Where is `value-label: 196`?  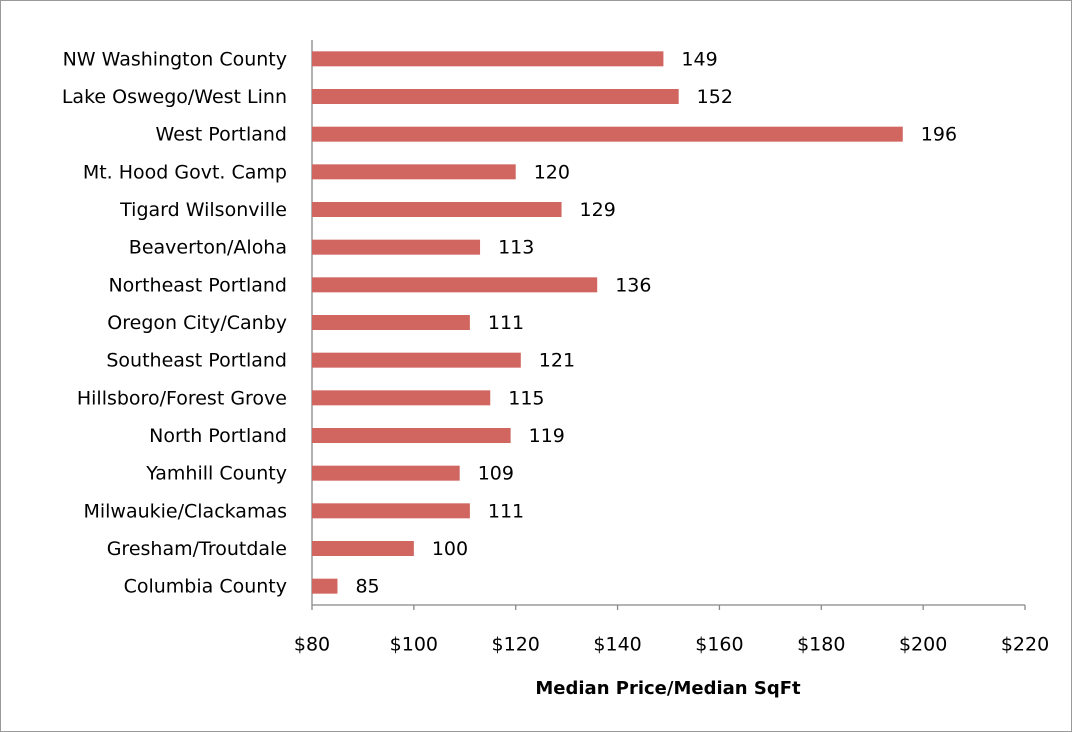 value-label: 196 is located at coordinates (939, 135).